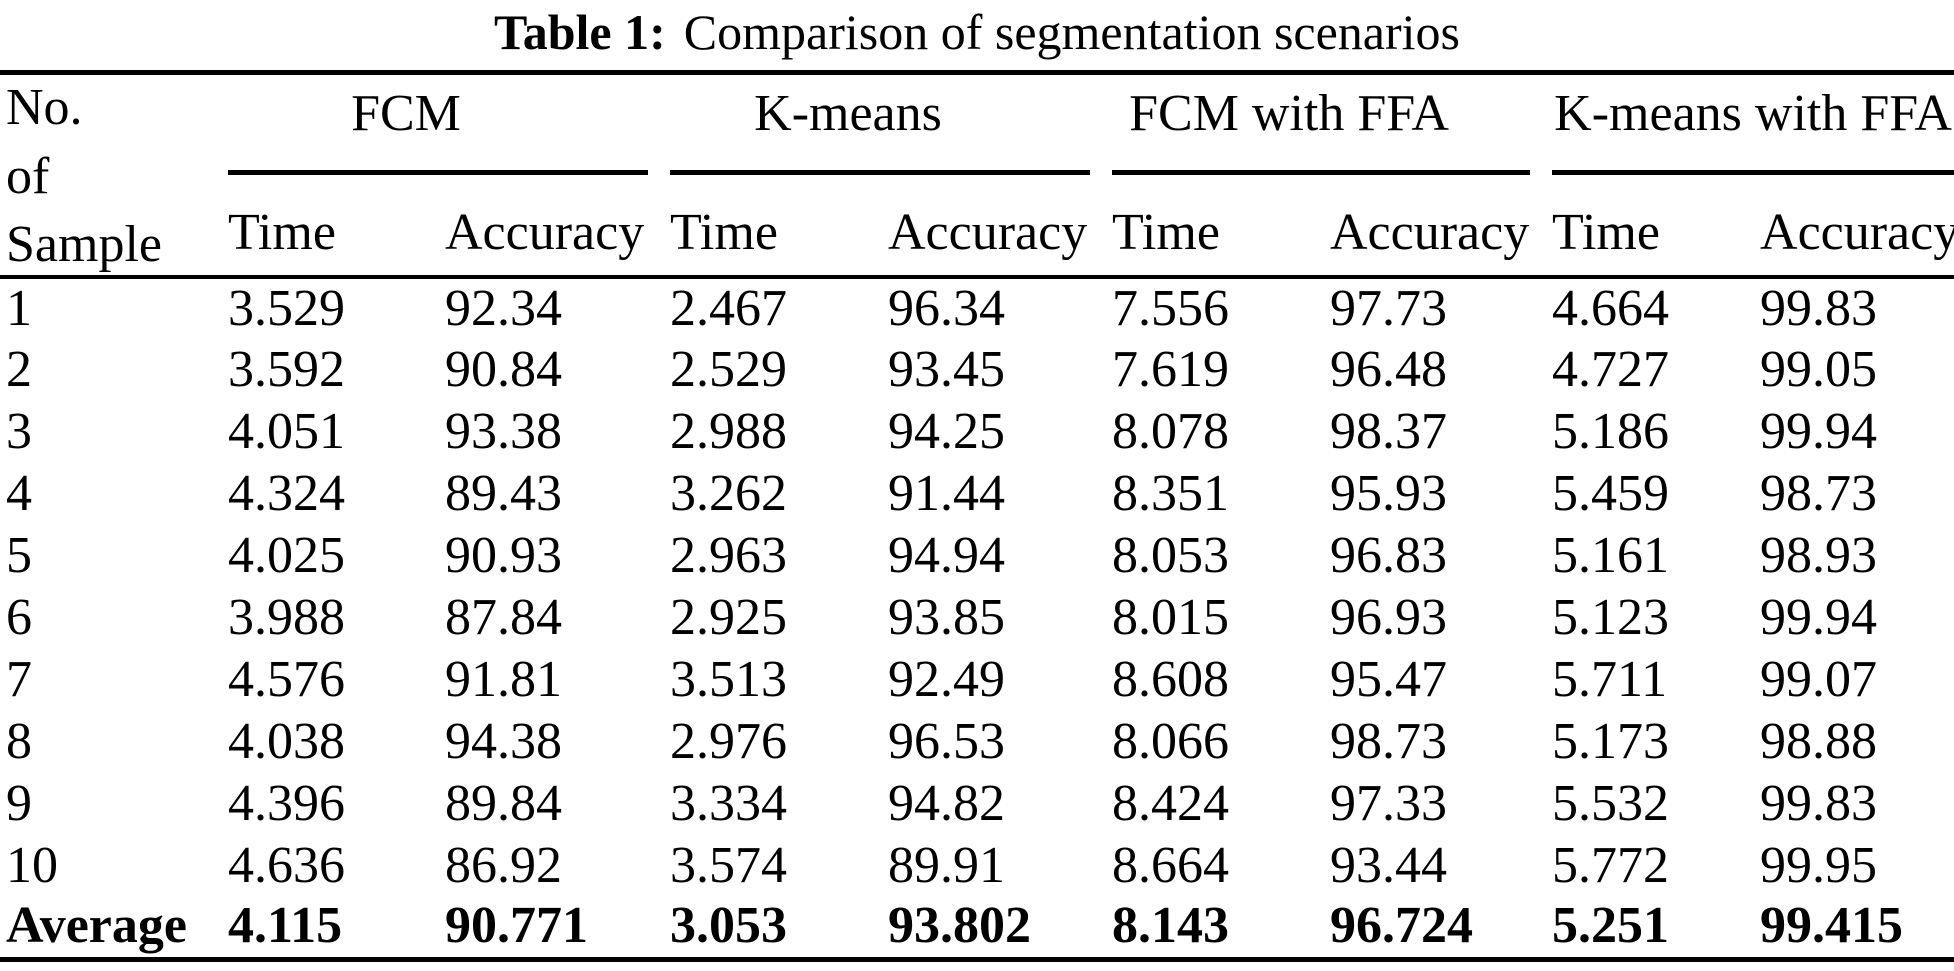 Image resolution: width=1954 pixels, height=971 pixels. I want to click on value-cell: 99.05, so click(1819, 369).